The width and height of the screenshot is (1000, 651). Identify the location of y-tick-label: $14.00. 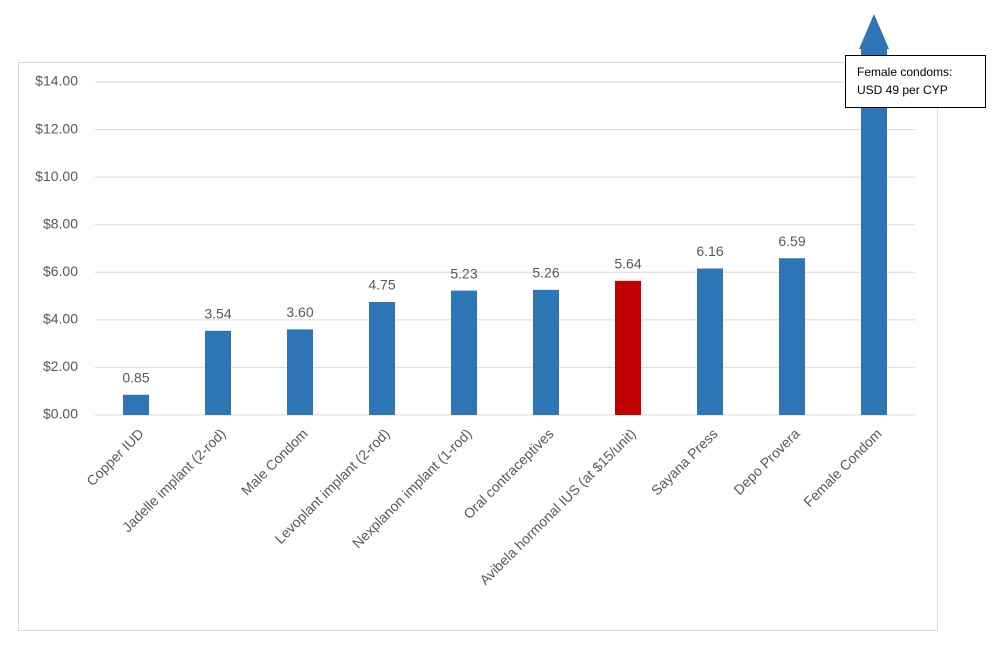
(56, 81).